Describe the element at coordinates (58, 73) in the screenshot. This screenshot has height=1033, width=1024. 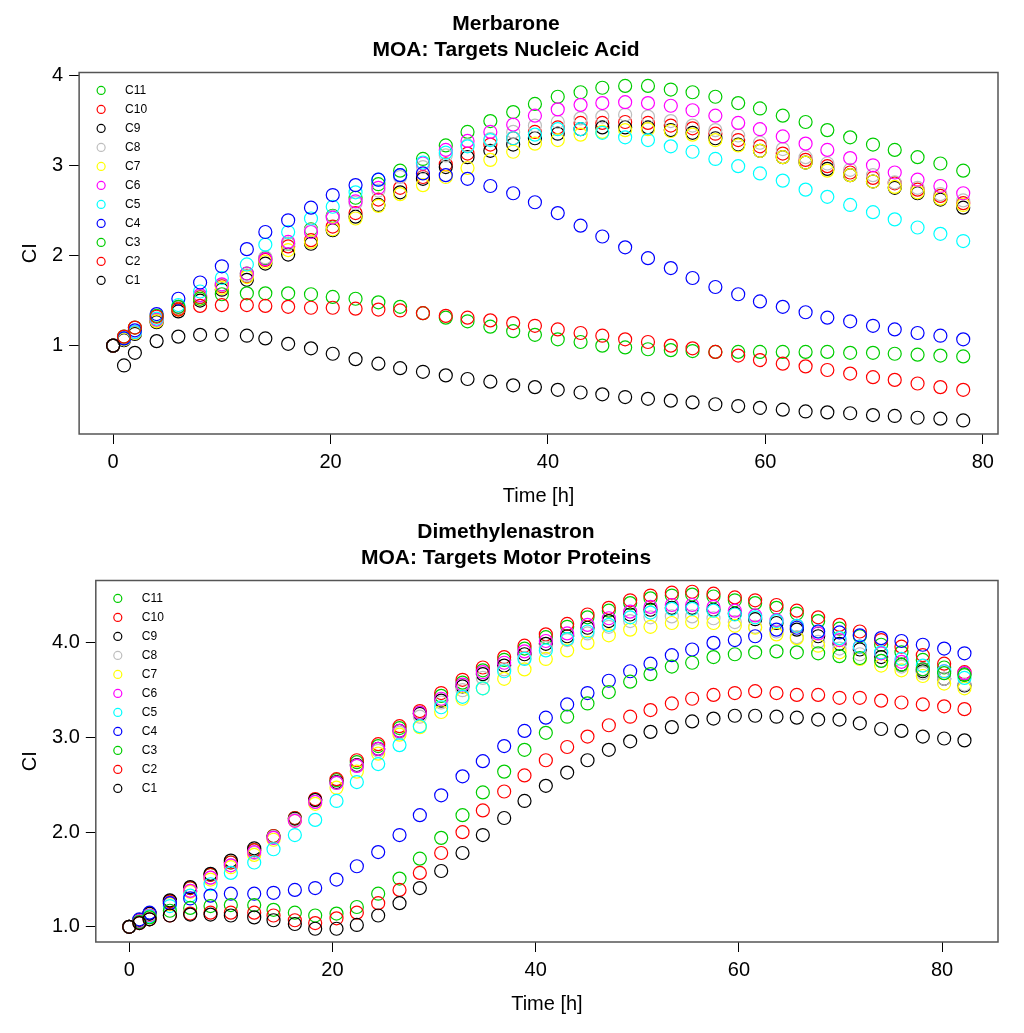
I see `y-tick-label: 4` at that location.